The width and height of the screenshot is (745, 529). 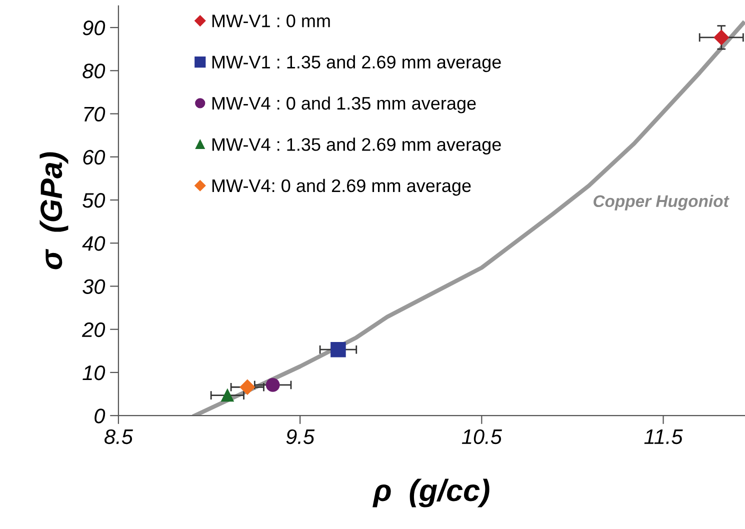 I want to click on legend-label: MW-V4 : 0 and 1.35 mm average, so click(x=344, y=105).